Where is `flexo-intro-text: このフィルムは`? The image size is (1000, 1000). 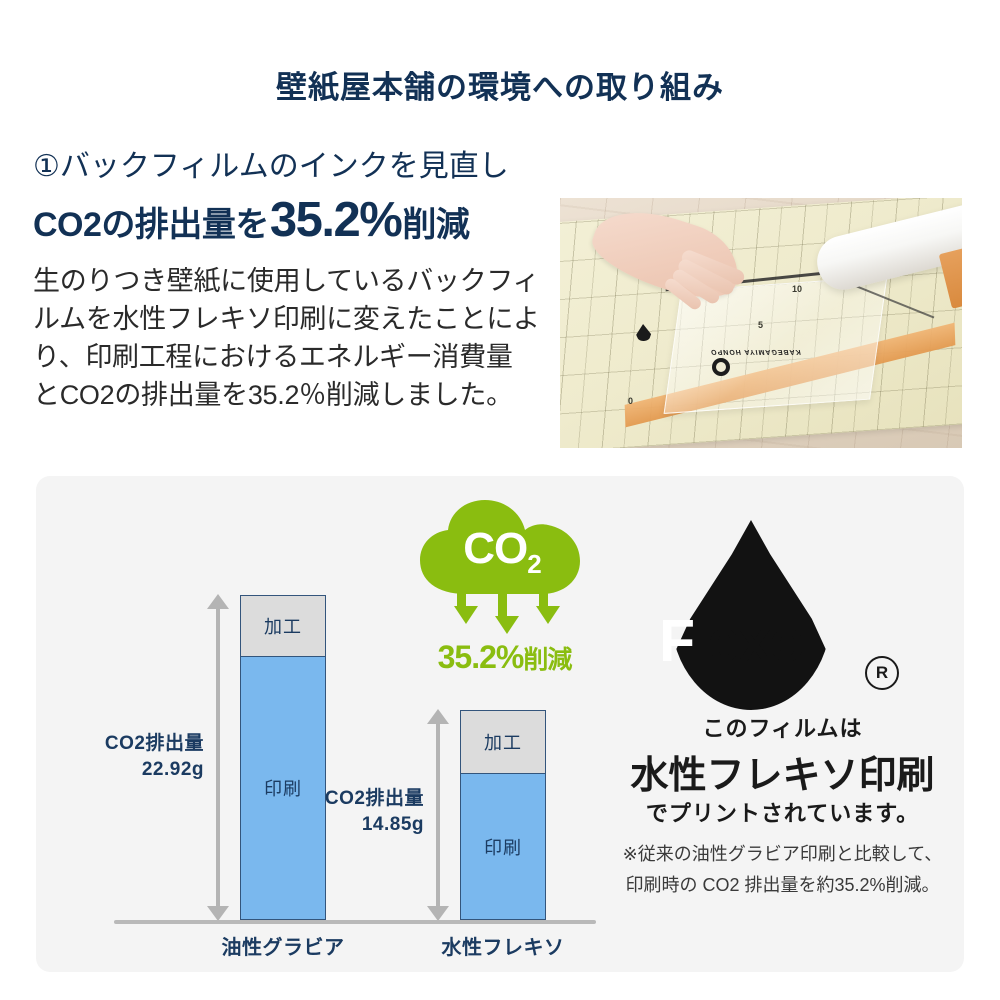
flexo-intro-text: このフィルムは is located at coordinates (782, 728).